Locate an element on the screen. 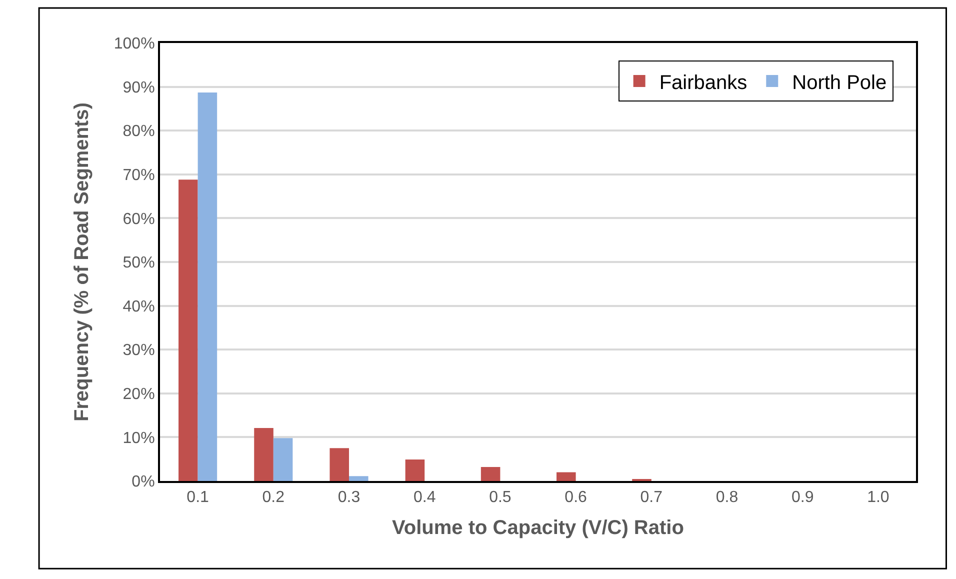 The image size is (956, 579). x-axis-title: Volume to Capacity (V/C) Ratio is located at coordinates (538, 528).